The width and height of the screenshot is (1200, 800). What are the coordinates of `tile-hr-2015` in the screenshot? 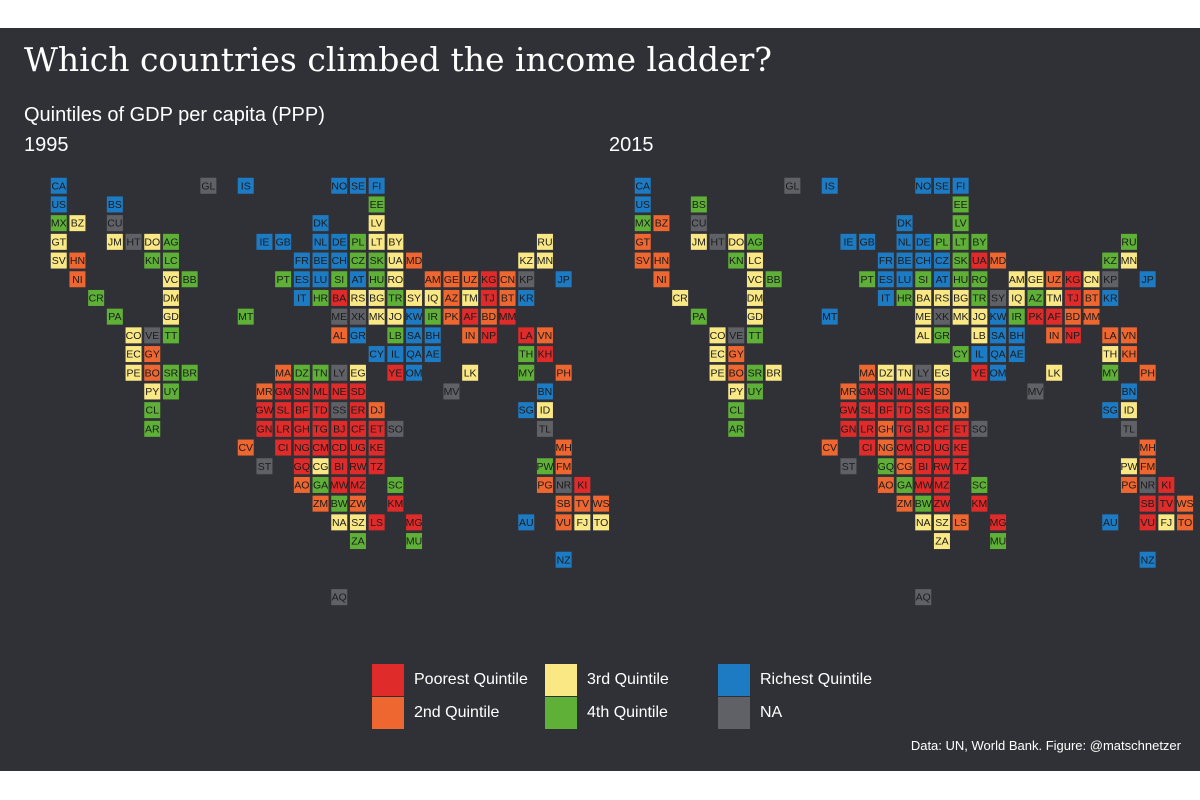 It's located at (905, 298).